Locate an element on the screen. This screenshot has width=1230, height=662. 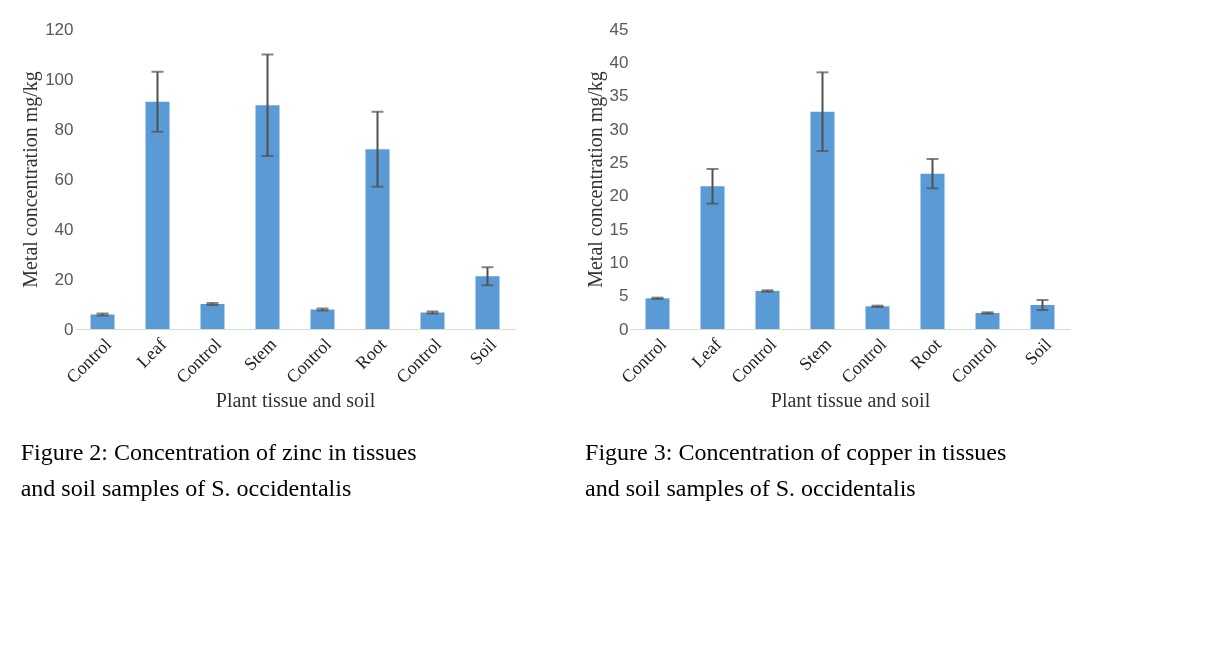
caption: Figure 2: Concentration of zinc in tissues and soil samples of S. occidentalis is located at coordinates (218, 469).